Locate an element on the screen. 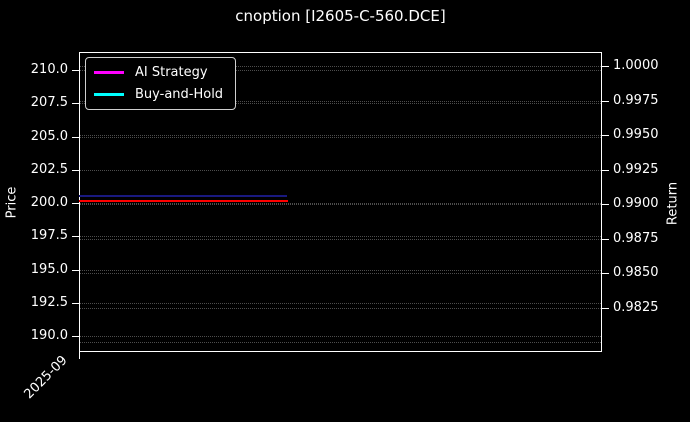 The width and height of the screenshot is (690, 422). price-tick-label: 200.0 is located at coordinates (49, 202).